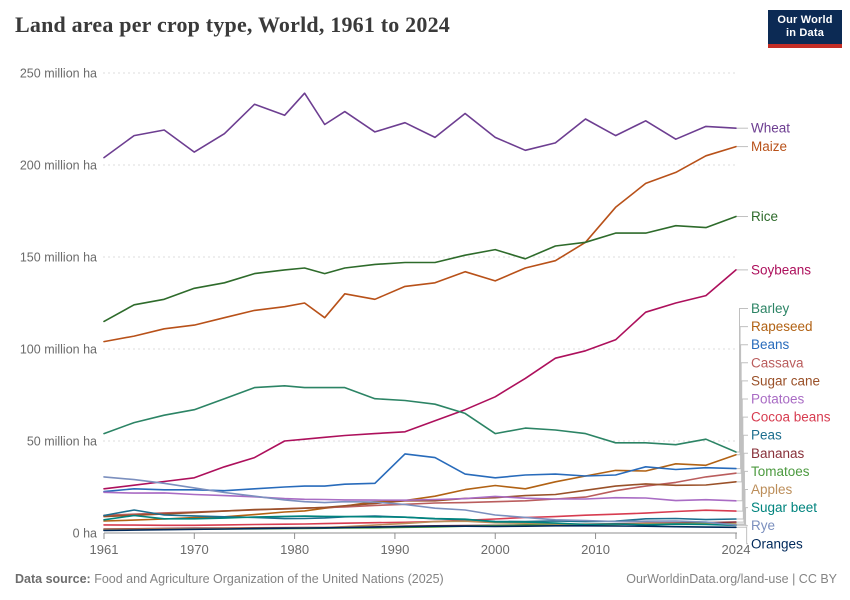 The width and height of the screenshot is (850, 600). I want to click on series-label-rye: Rye, so click(763, 525).